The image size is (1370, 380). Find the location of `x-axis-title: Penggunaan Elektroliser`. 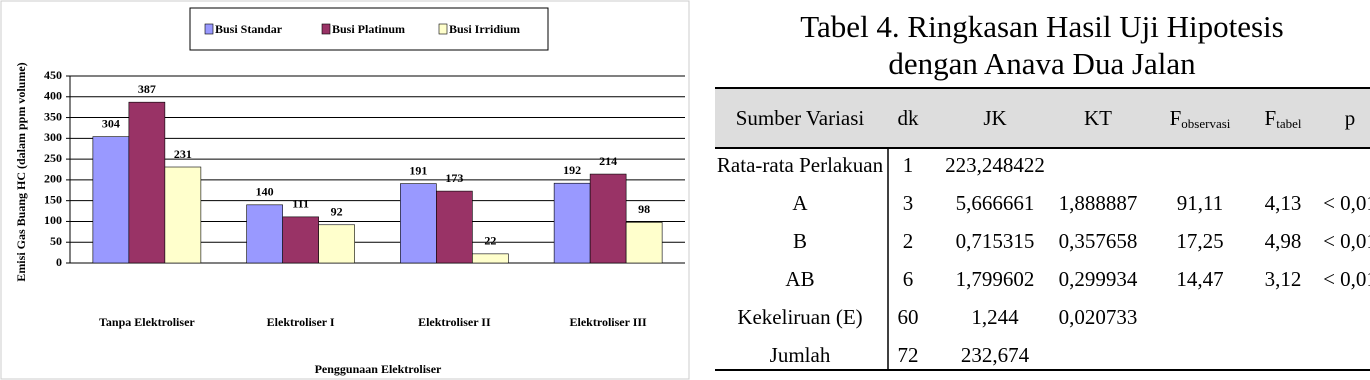

x-axis-title: Penggunaan Elektroliser is located at coordinates (378, 369).